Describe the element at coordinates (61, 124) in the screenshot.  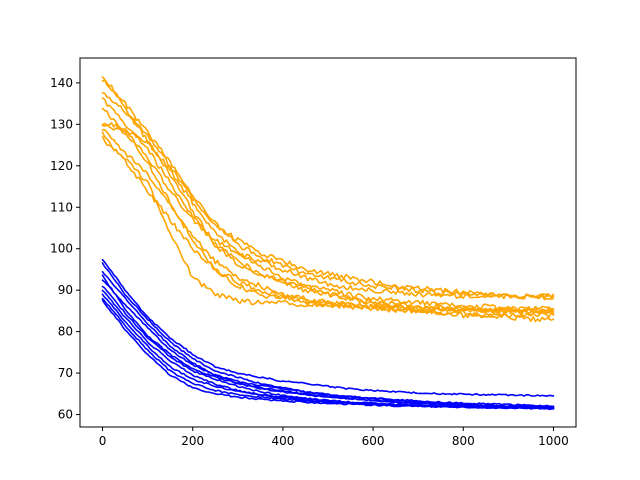
I see `y-tick-label: 130` at that location.